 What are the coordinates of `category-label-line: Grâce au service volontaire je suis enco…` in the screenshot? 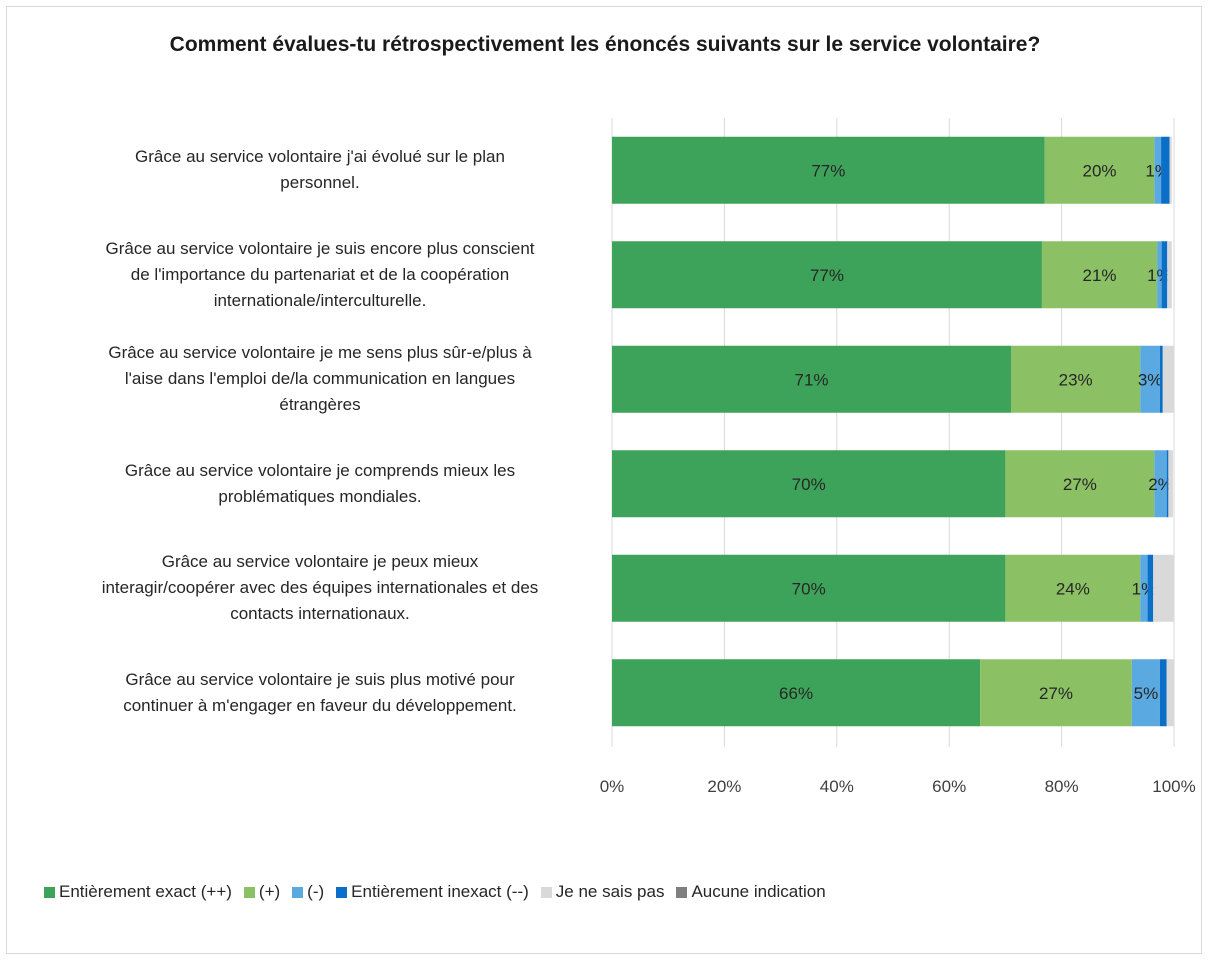 It's located at (320, 248).